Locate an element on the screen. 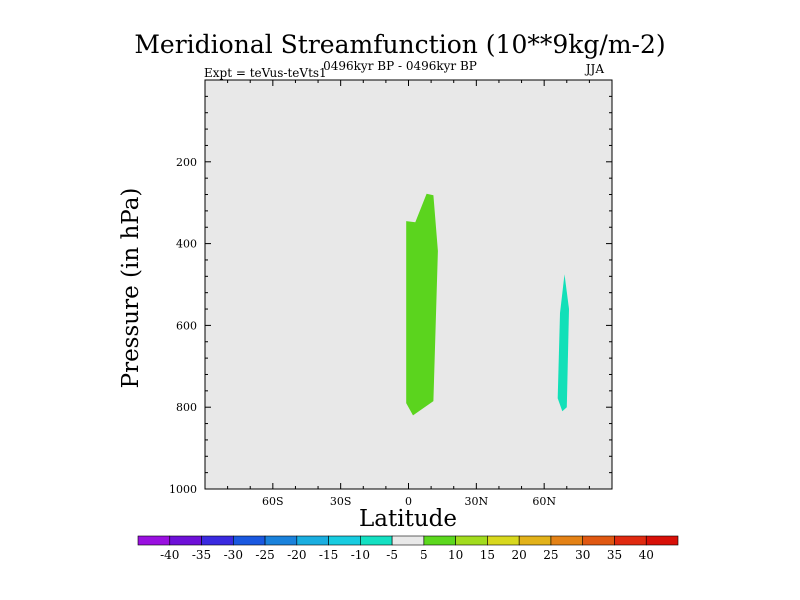 This screenshot has width=800, height=600. x-tick-label: 30N is located at coordinates (477, 501).